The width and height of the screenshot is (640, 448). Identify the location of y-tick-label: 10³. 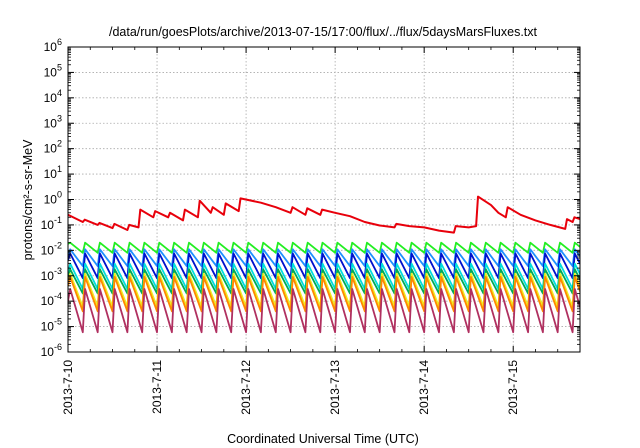
(53, 121).